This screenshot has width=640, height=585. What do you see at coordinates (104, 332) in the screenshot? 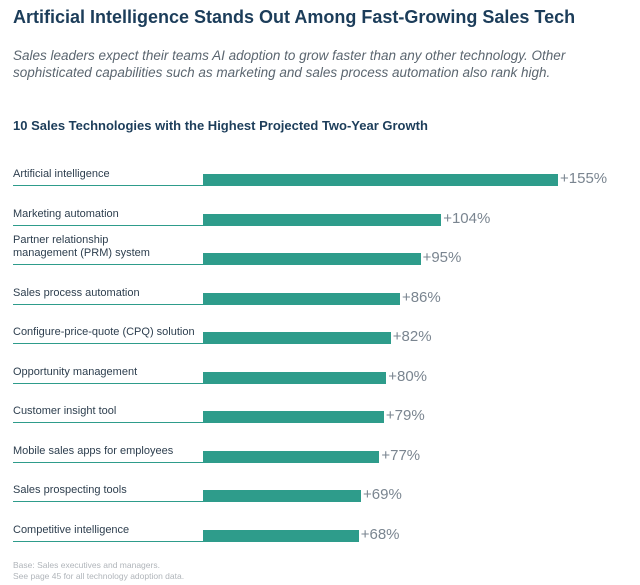
I see `category-label: Configure-price-quote (CPQ) solution` at bounding box center [104, 332].